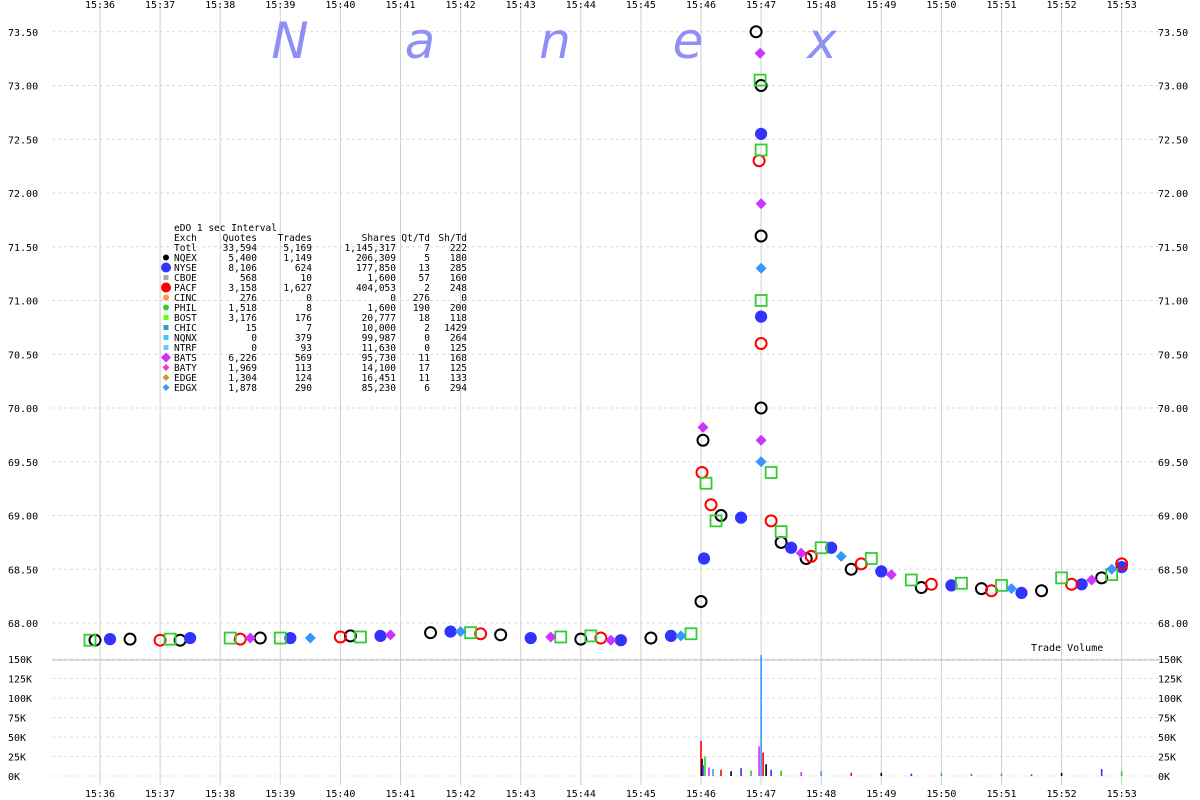 The width and height of the screenshot is (1200, 800). I want to click on legend-cell-qttd: 17, so click(424, 368).